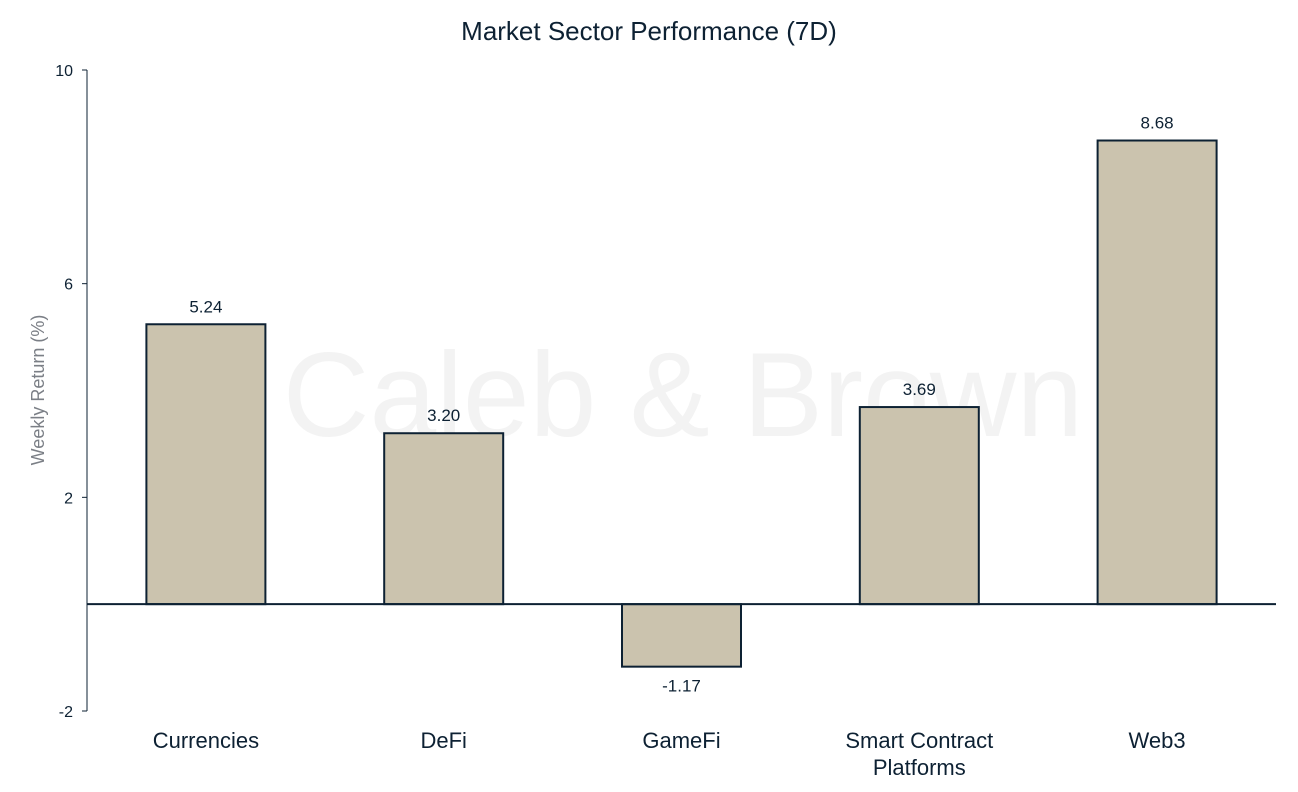 This screenshot has height=792, width=1298. Describe the element at coordinates (38, 390) in the screenshot. I see `y-axis-title: Weekly Return (%)` at that location.